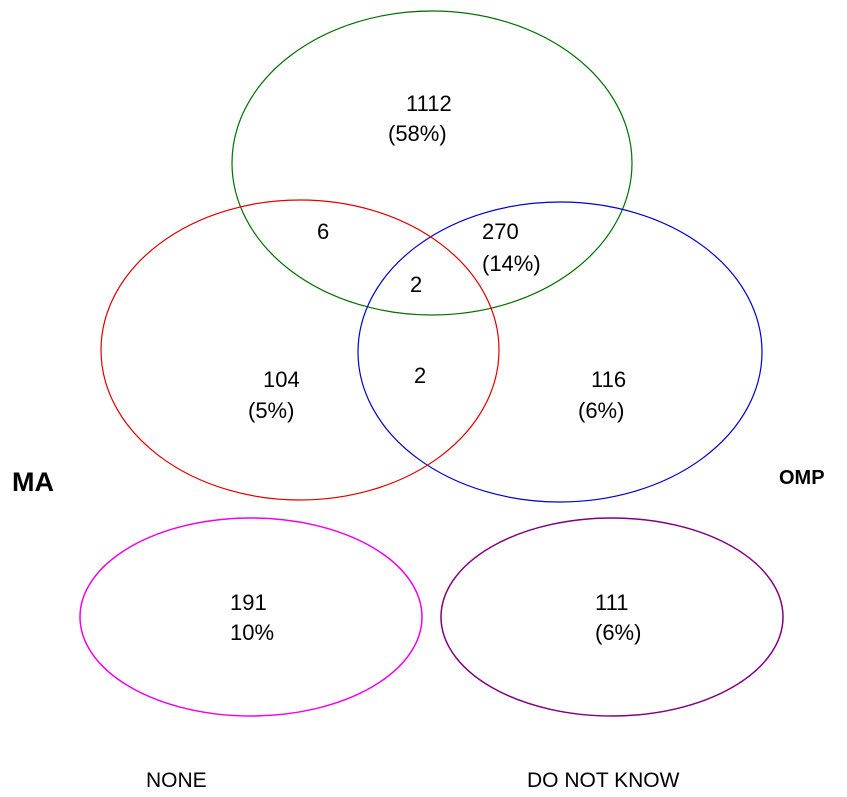 The height and width of the screenshot is (797, 847). What do you see at coordinates (281, 379) in the screenshot?
I see `ma-only-count: 104` at bounding box center [281, 379].